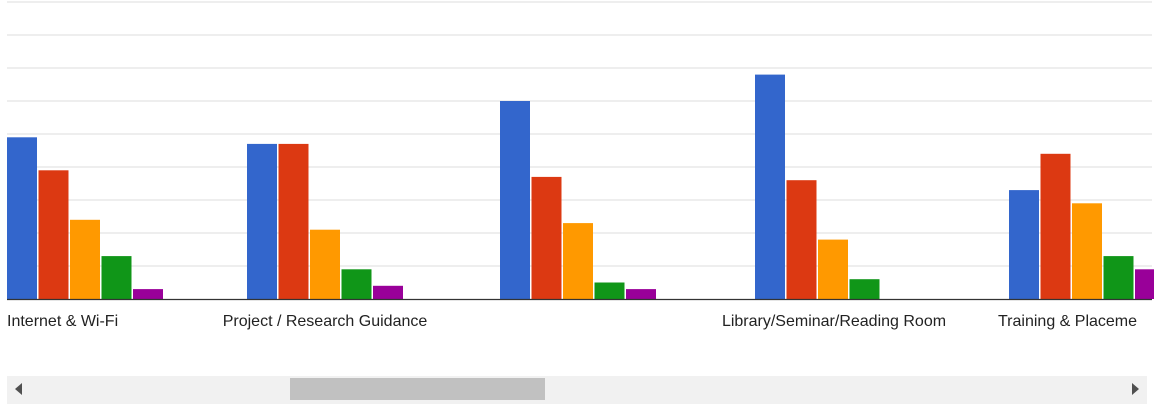 This screenshot has height=406, width=1154. What do you see at coordinates (325, 321) in the screenshot?
I see `category-label: Project / Research Guidance` at bounding box center [325, 321].